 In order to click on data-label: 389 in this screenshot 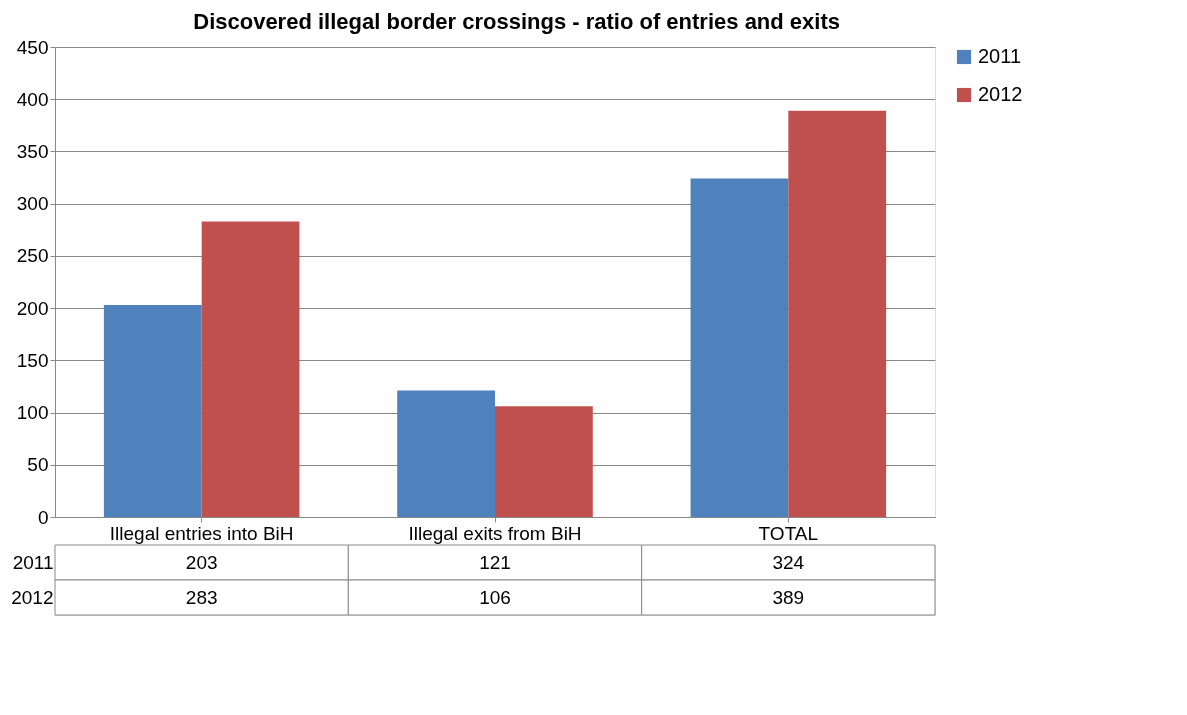, I will do `click(788, 597)`.